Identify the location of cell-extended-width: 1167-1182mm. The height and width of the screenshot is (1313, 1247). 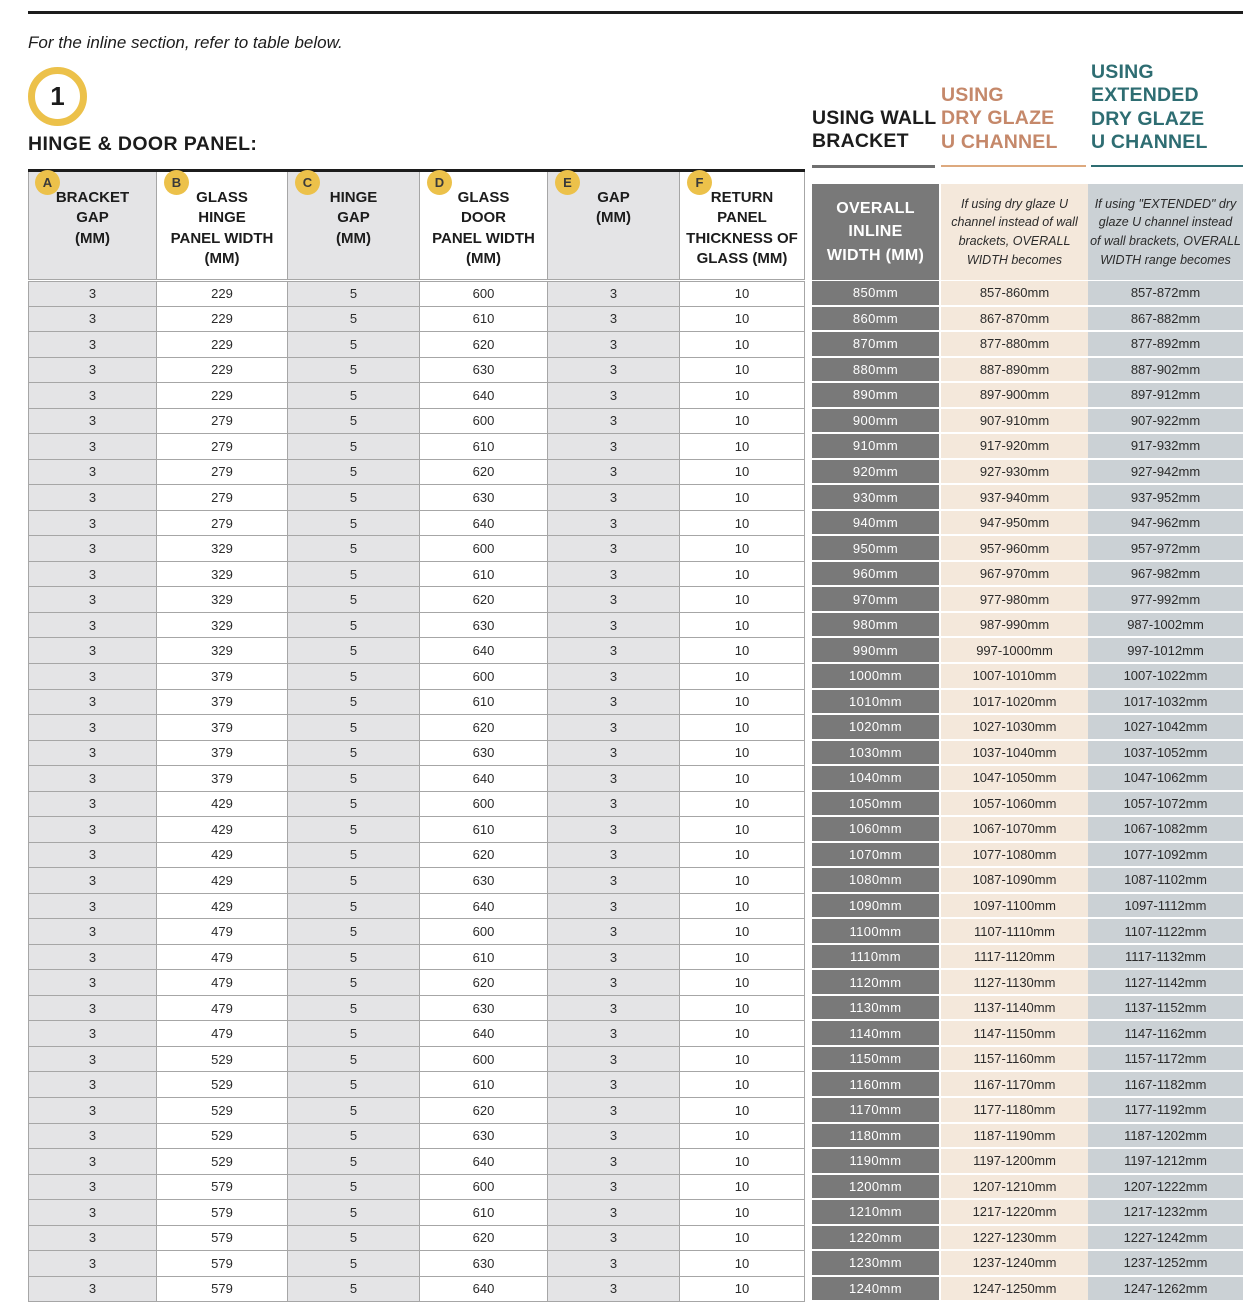
(1165, 1085).